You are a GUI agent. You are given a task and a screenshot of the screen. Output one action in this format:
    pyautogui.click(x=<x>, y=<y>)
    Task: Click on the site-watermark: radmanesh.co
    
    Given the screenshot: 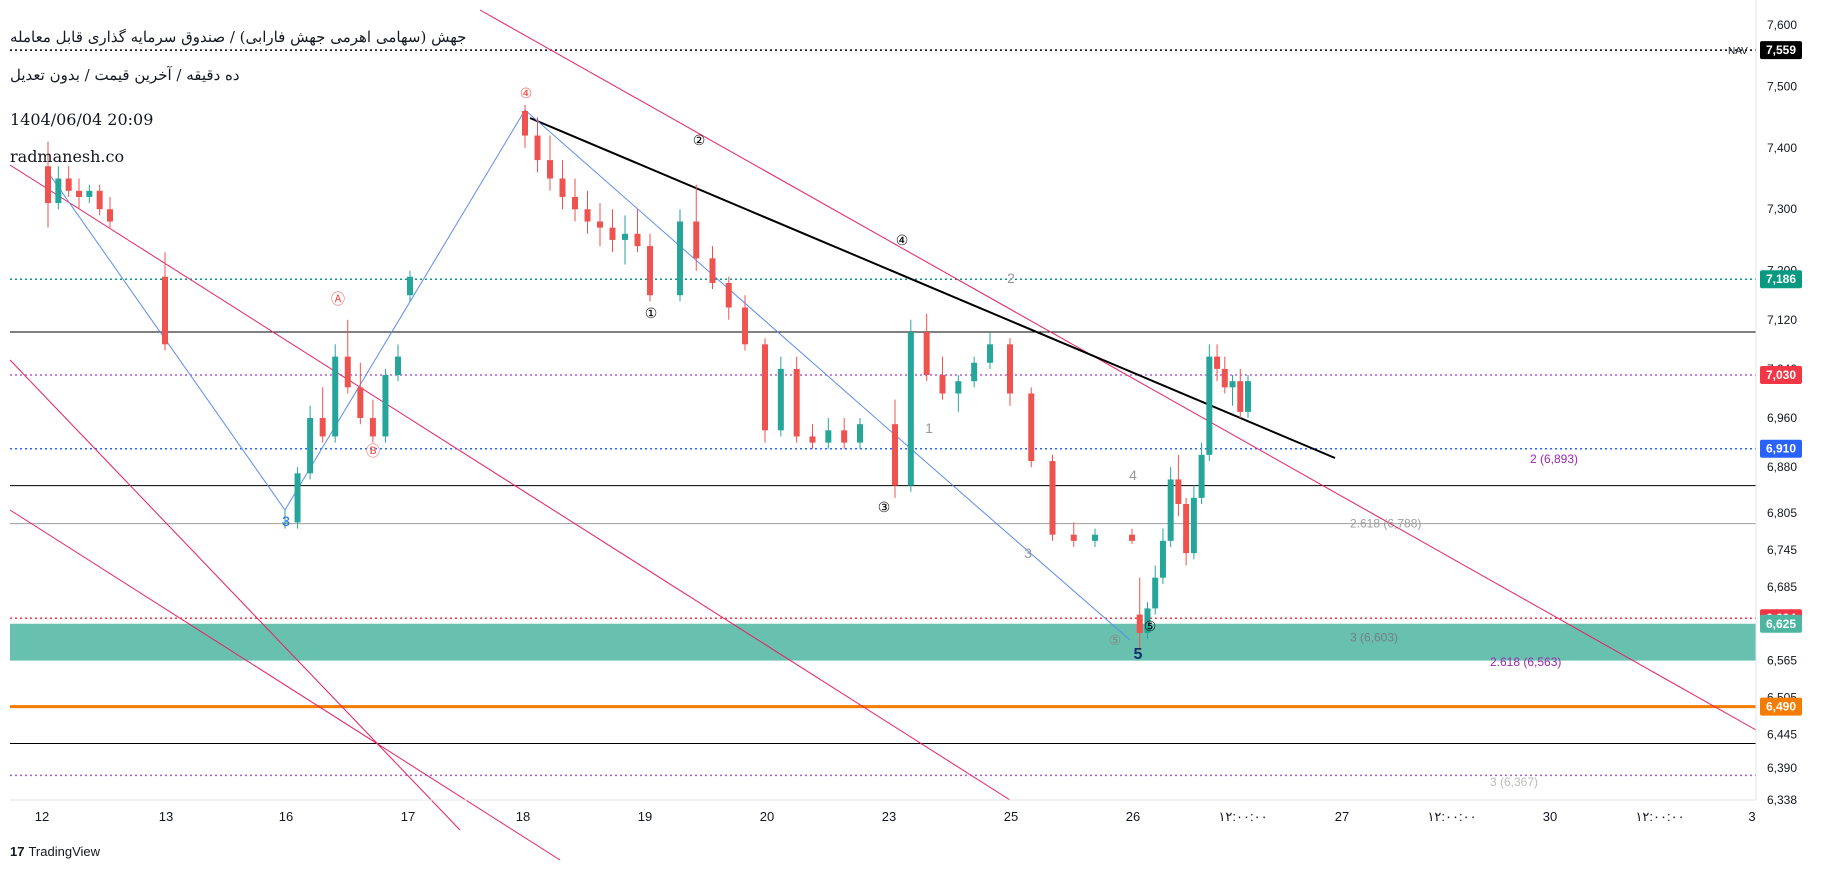 What is the action you would take?
    pyautogui.click(x=67, y=156)
    